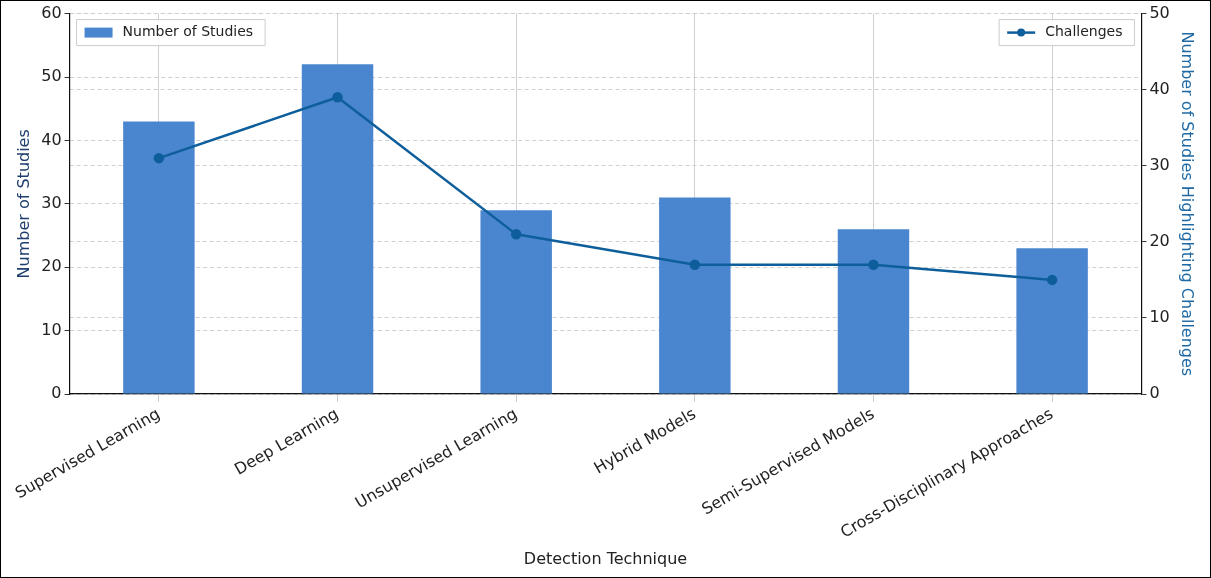 The width and height of the screenshot is (1211, 578). Describe the element at coordinates (51, 266) in the screenshot. I see `y-tick-label: 20` at that location.